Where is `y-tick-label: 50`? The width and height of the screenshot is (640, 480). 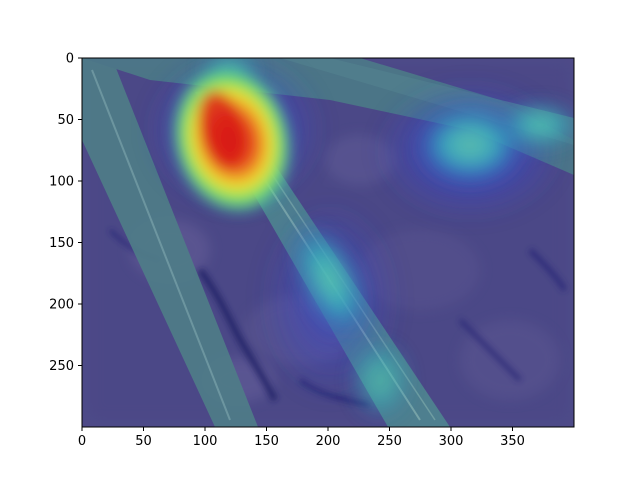 y-tick-label: 50 is located at coordinates (65, 120).